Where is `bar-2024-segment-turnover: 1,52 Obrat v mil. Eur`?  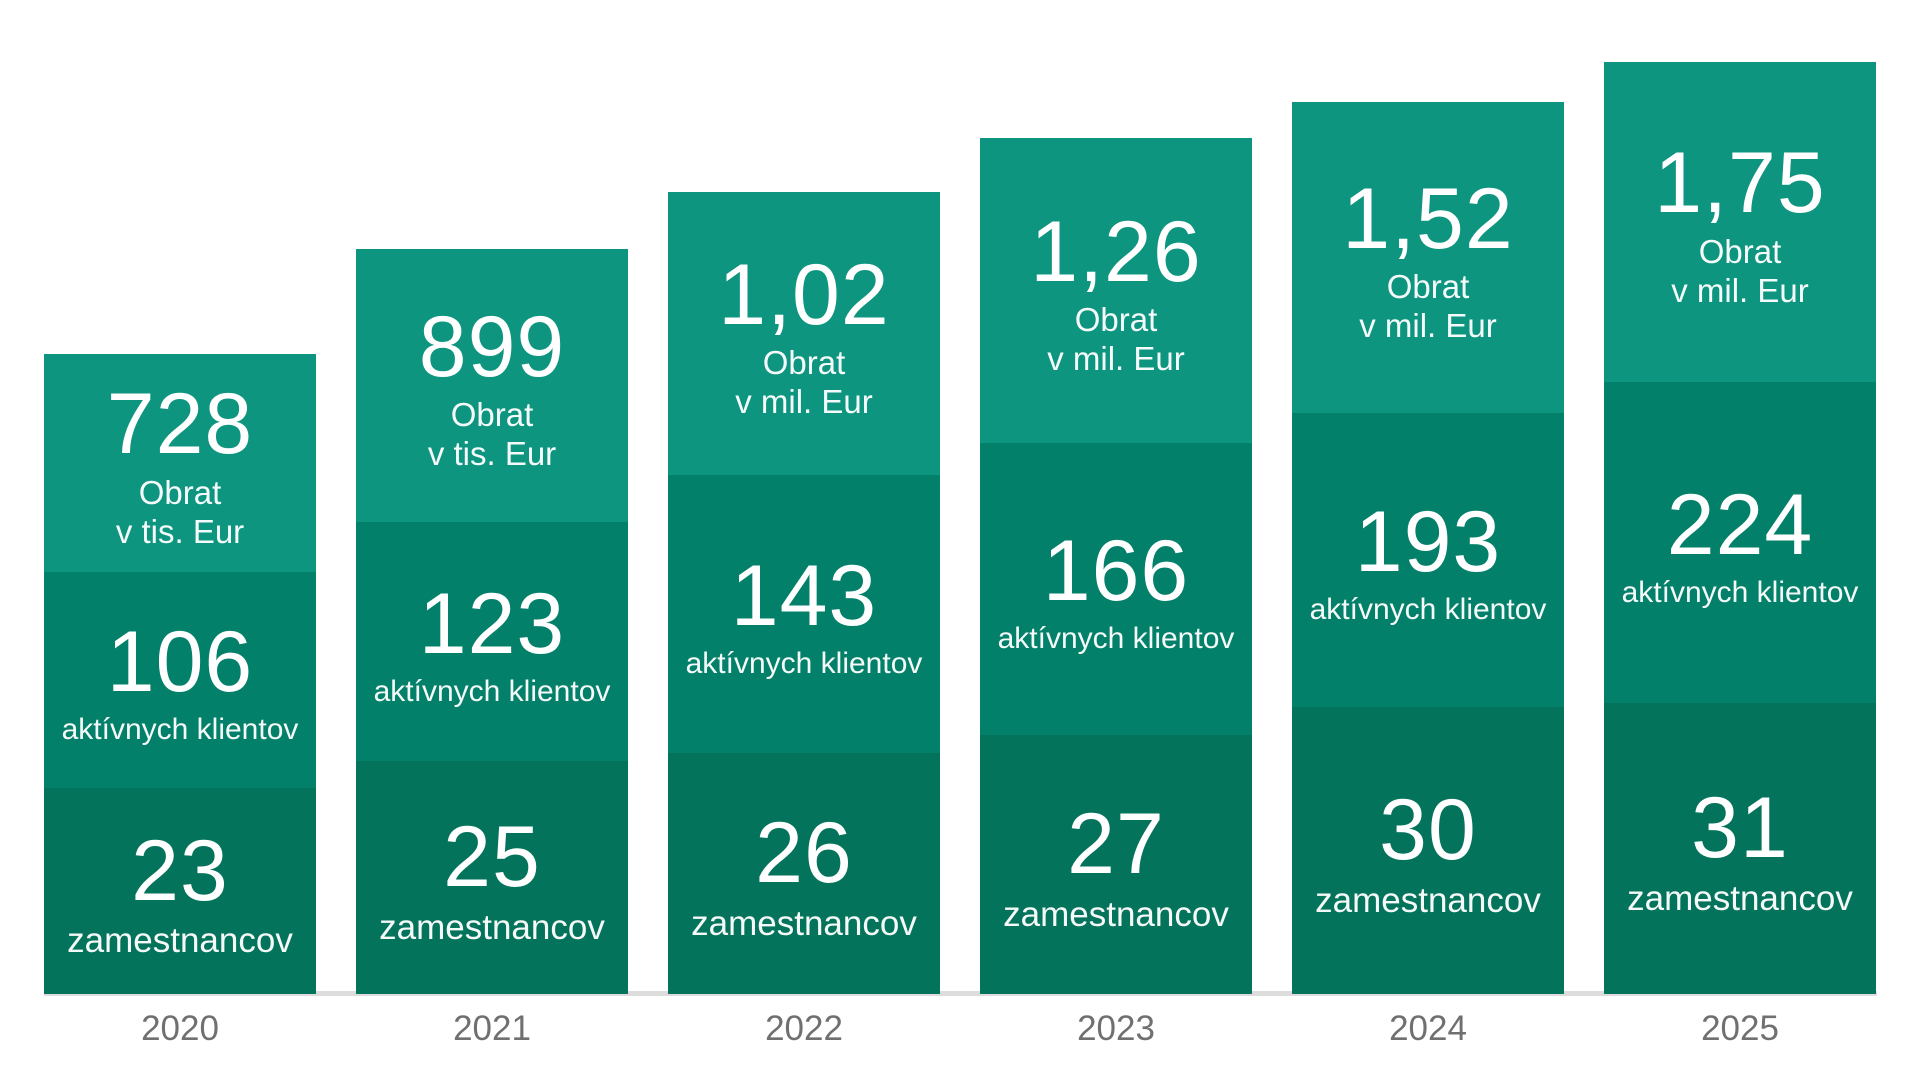 bar-2024-segment-turnover: 1,52 Obrat v mil. Eur is located at coordinates (1428, 257).